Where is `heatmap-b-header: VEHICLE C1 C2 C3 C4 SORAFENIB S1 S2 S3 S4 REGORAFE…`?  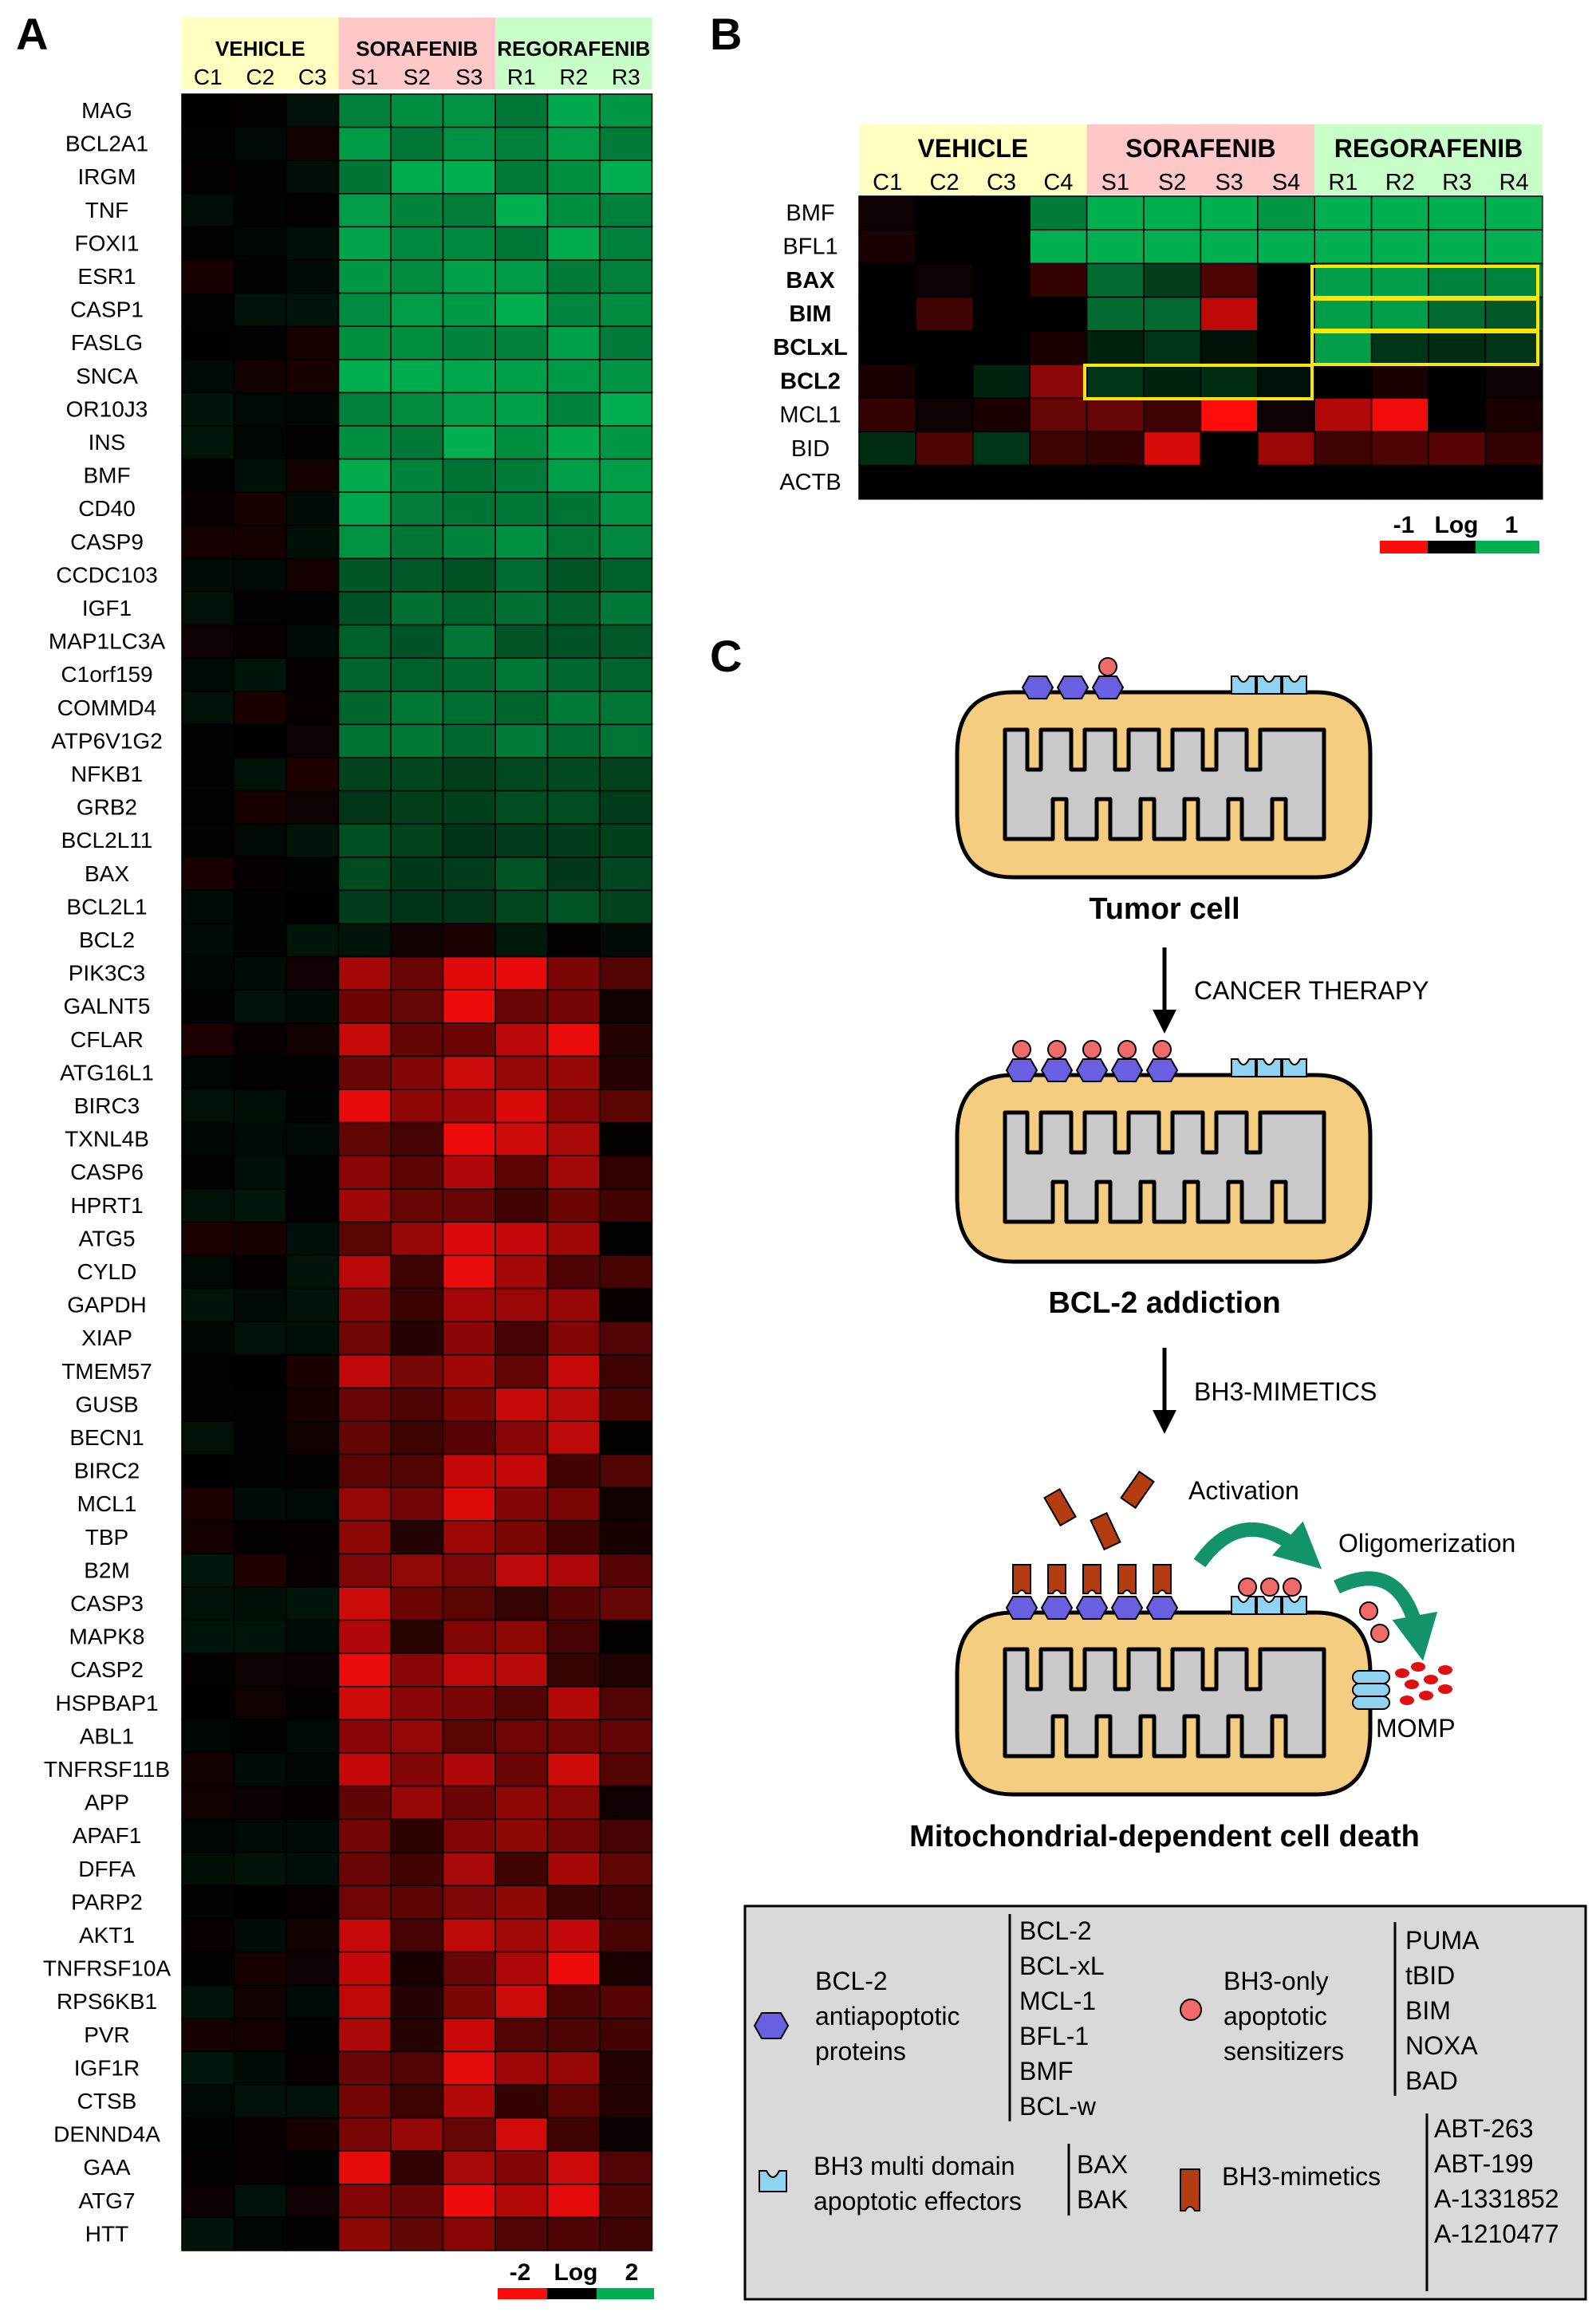
heatmap-b-header: VEHICLE C1 C2 C3 C4 SORAFENIB S1 S2 S3 S4 REGORAFE… is located at coordinates (1201, 159).